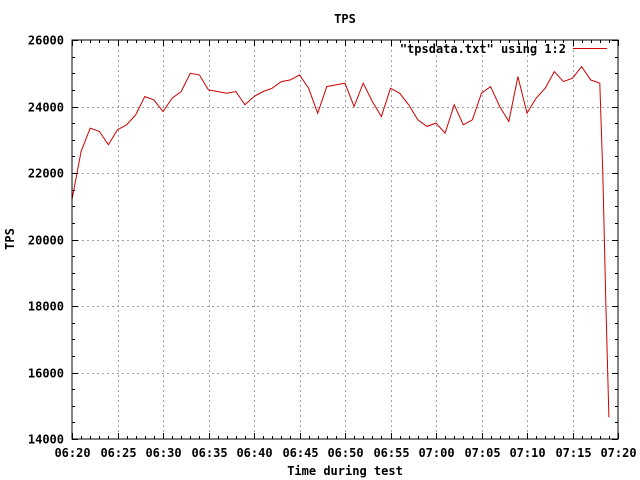 The image size is (640, 480). What do you see at coordinates (46, 41) in the screenshot?
I see `y-tick-label: 26000` at bounding box center [46, 41].